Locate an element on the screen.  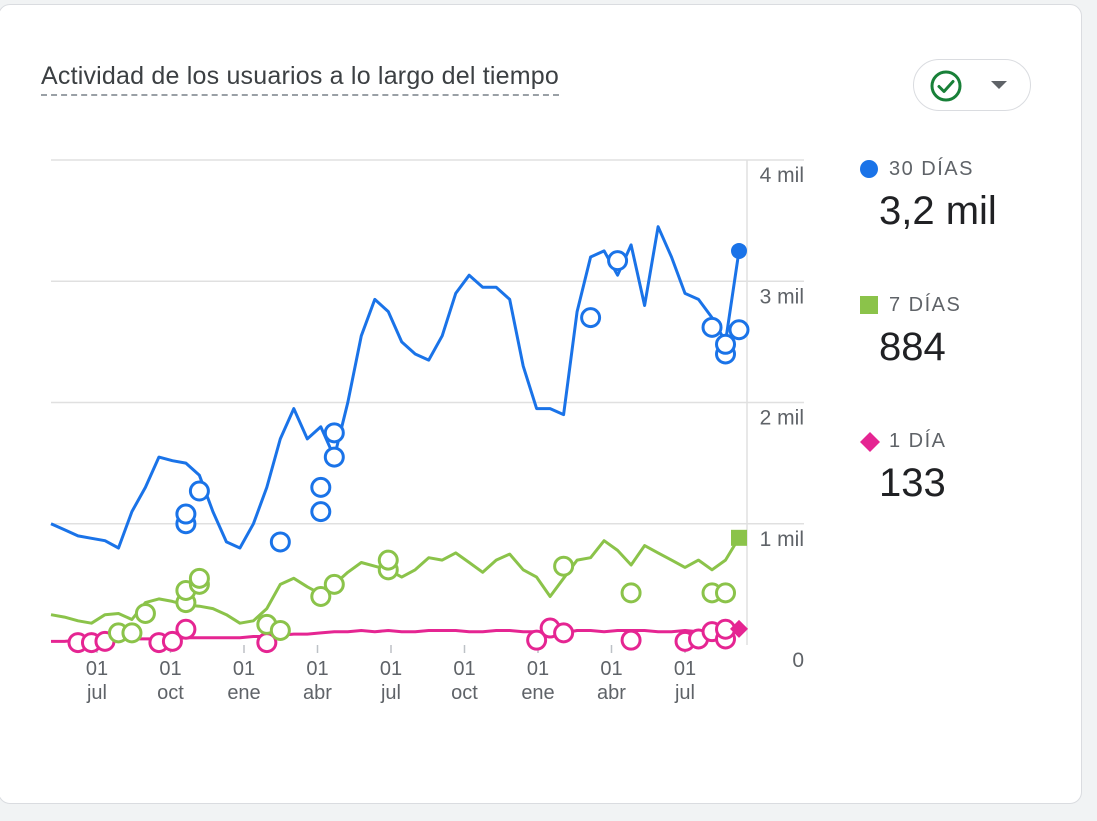
end-marker-30-days is located at coordinates (739, 250).